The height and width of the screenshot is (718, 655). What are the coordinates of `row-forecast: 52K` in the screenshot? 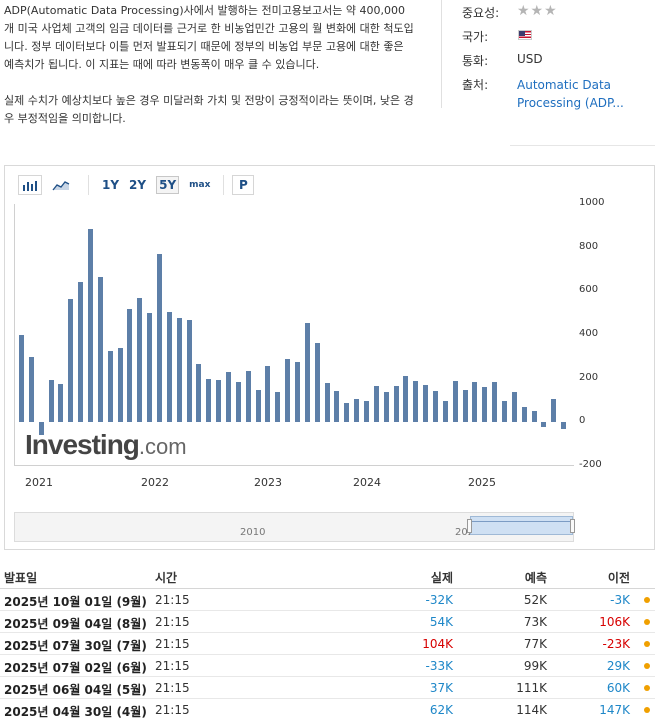 It's located at (535, 600).